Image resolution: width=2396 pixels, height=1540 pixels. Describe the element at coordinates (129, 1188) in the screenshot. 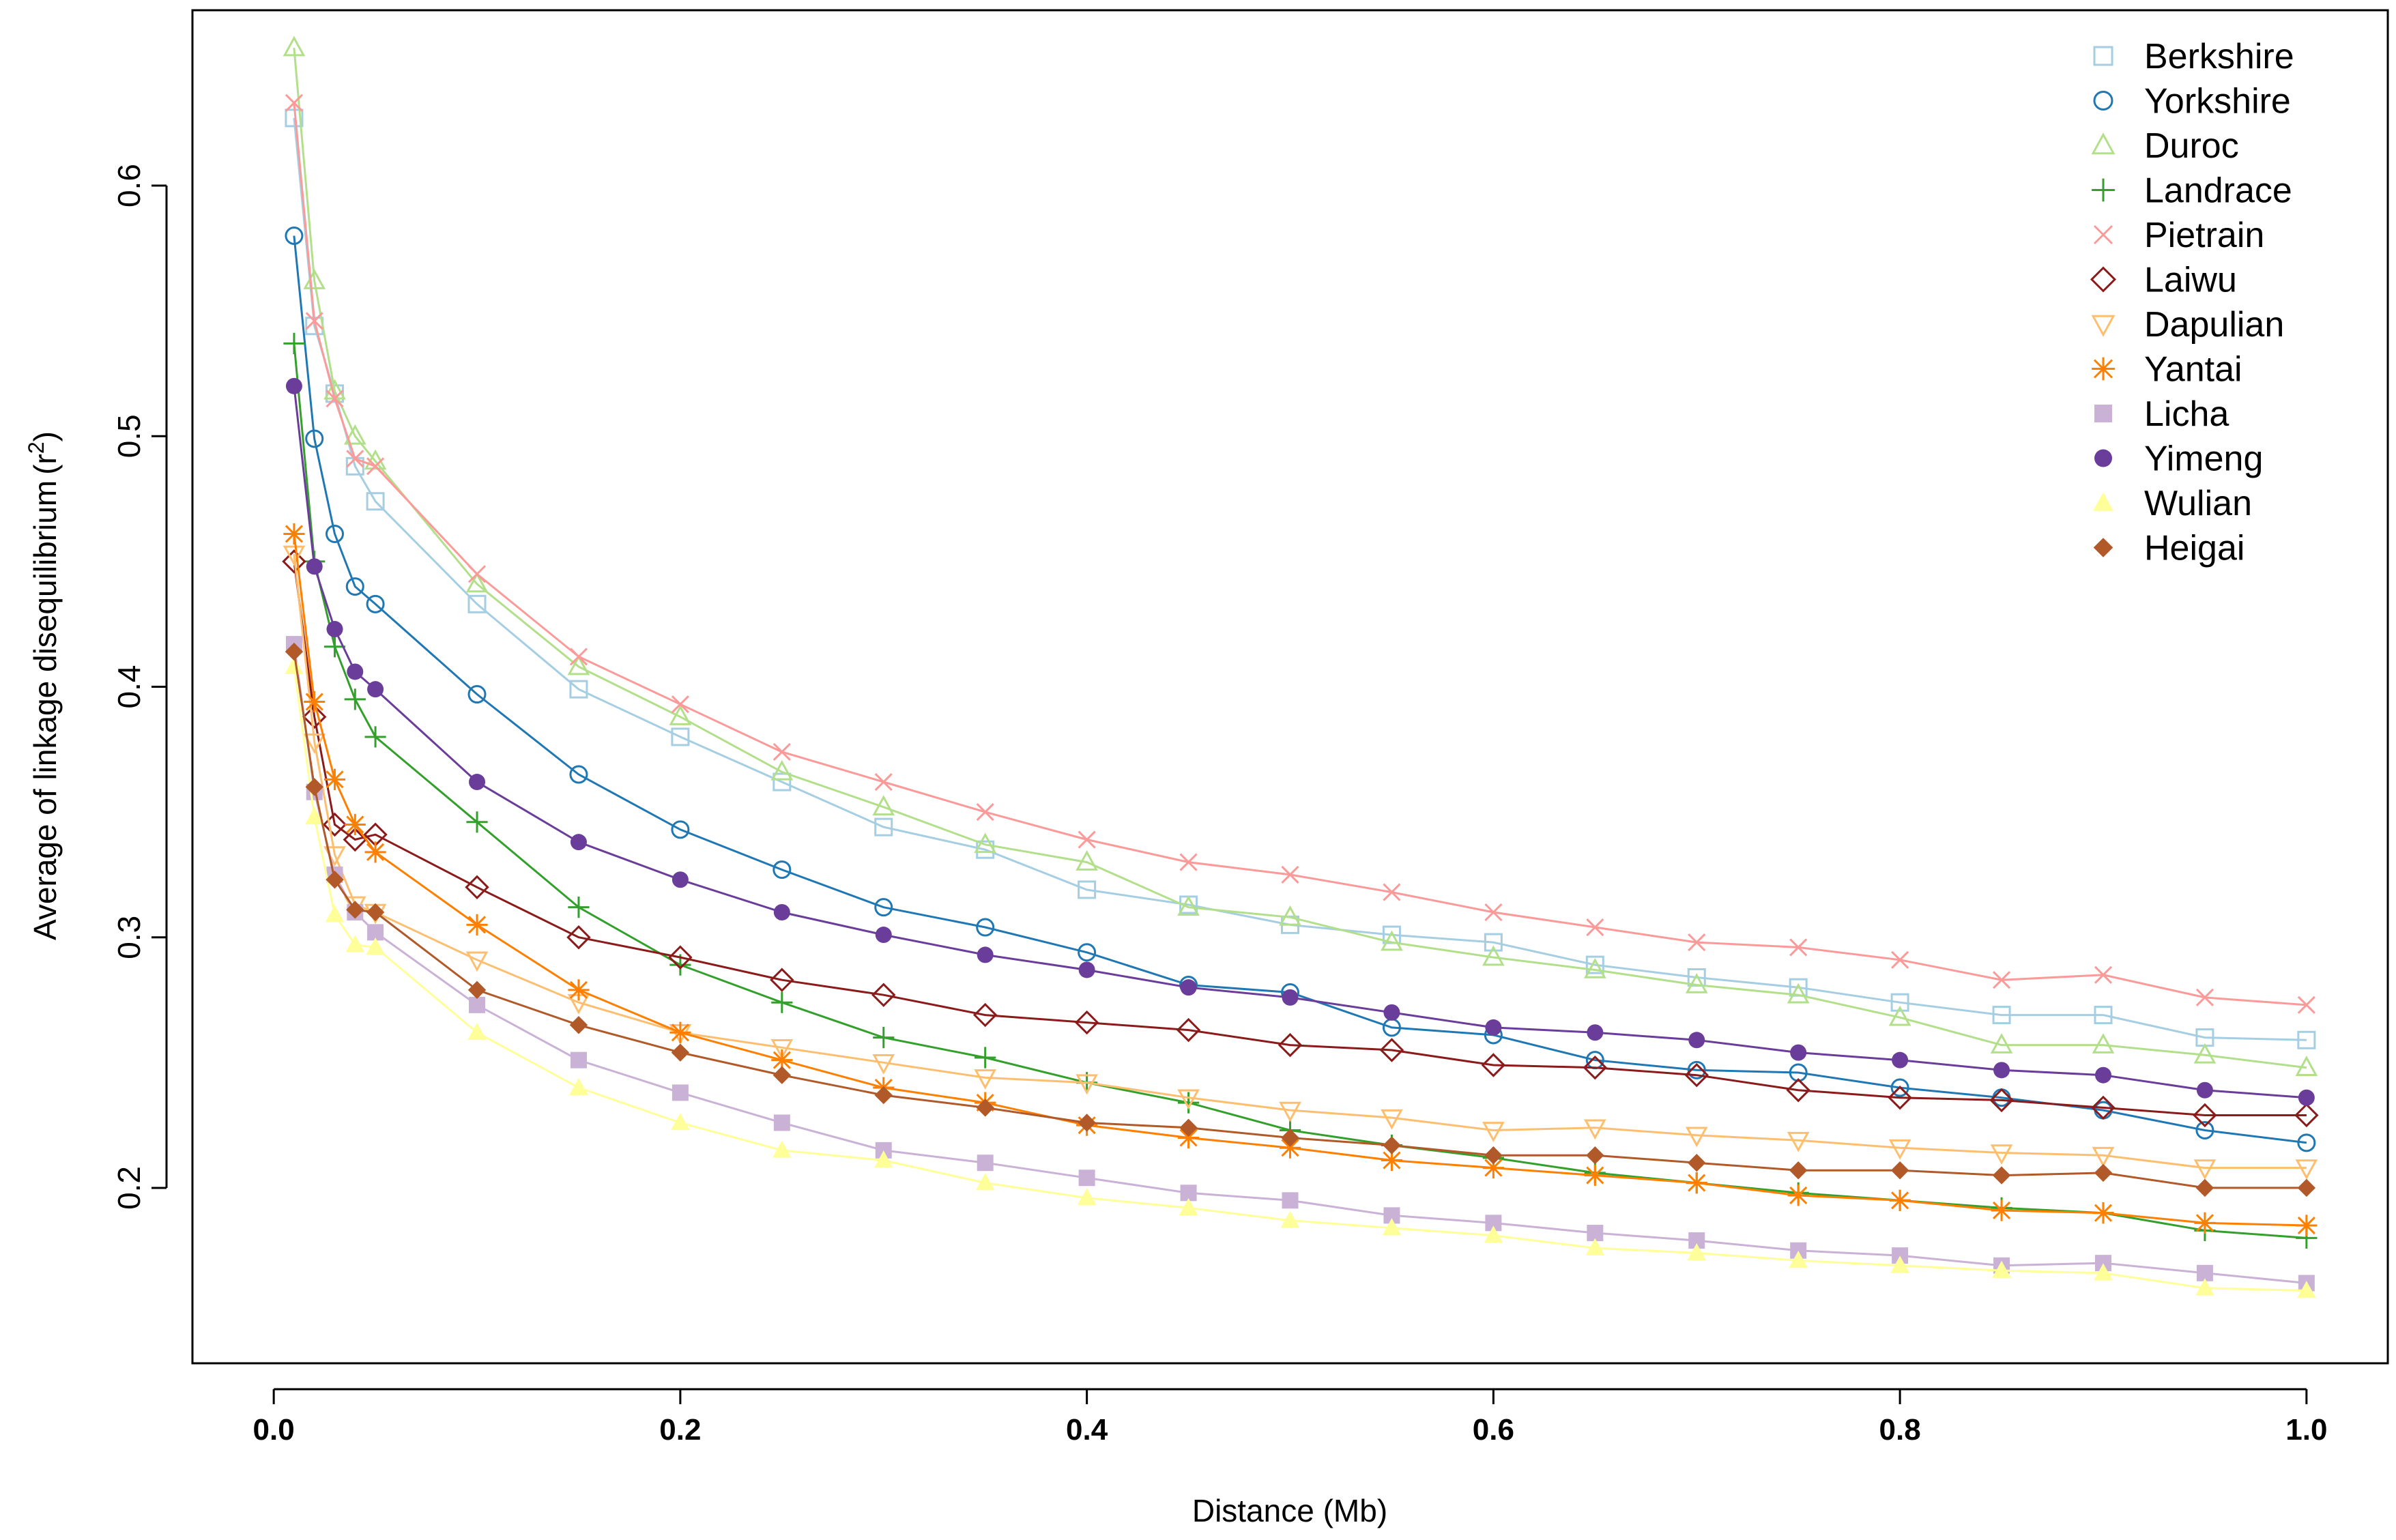

I see `y-tick-label: 0.2` at that location.